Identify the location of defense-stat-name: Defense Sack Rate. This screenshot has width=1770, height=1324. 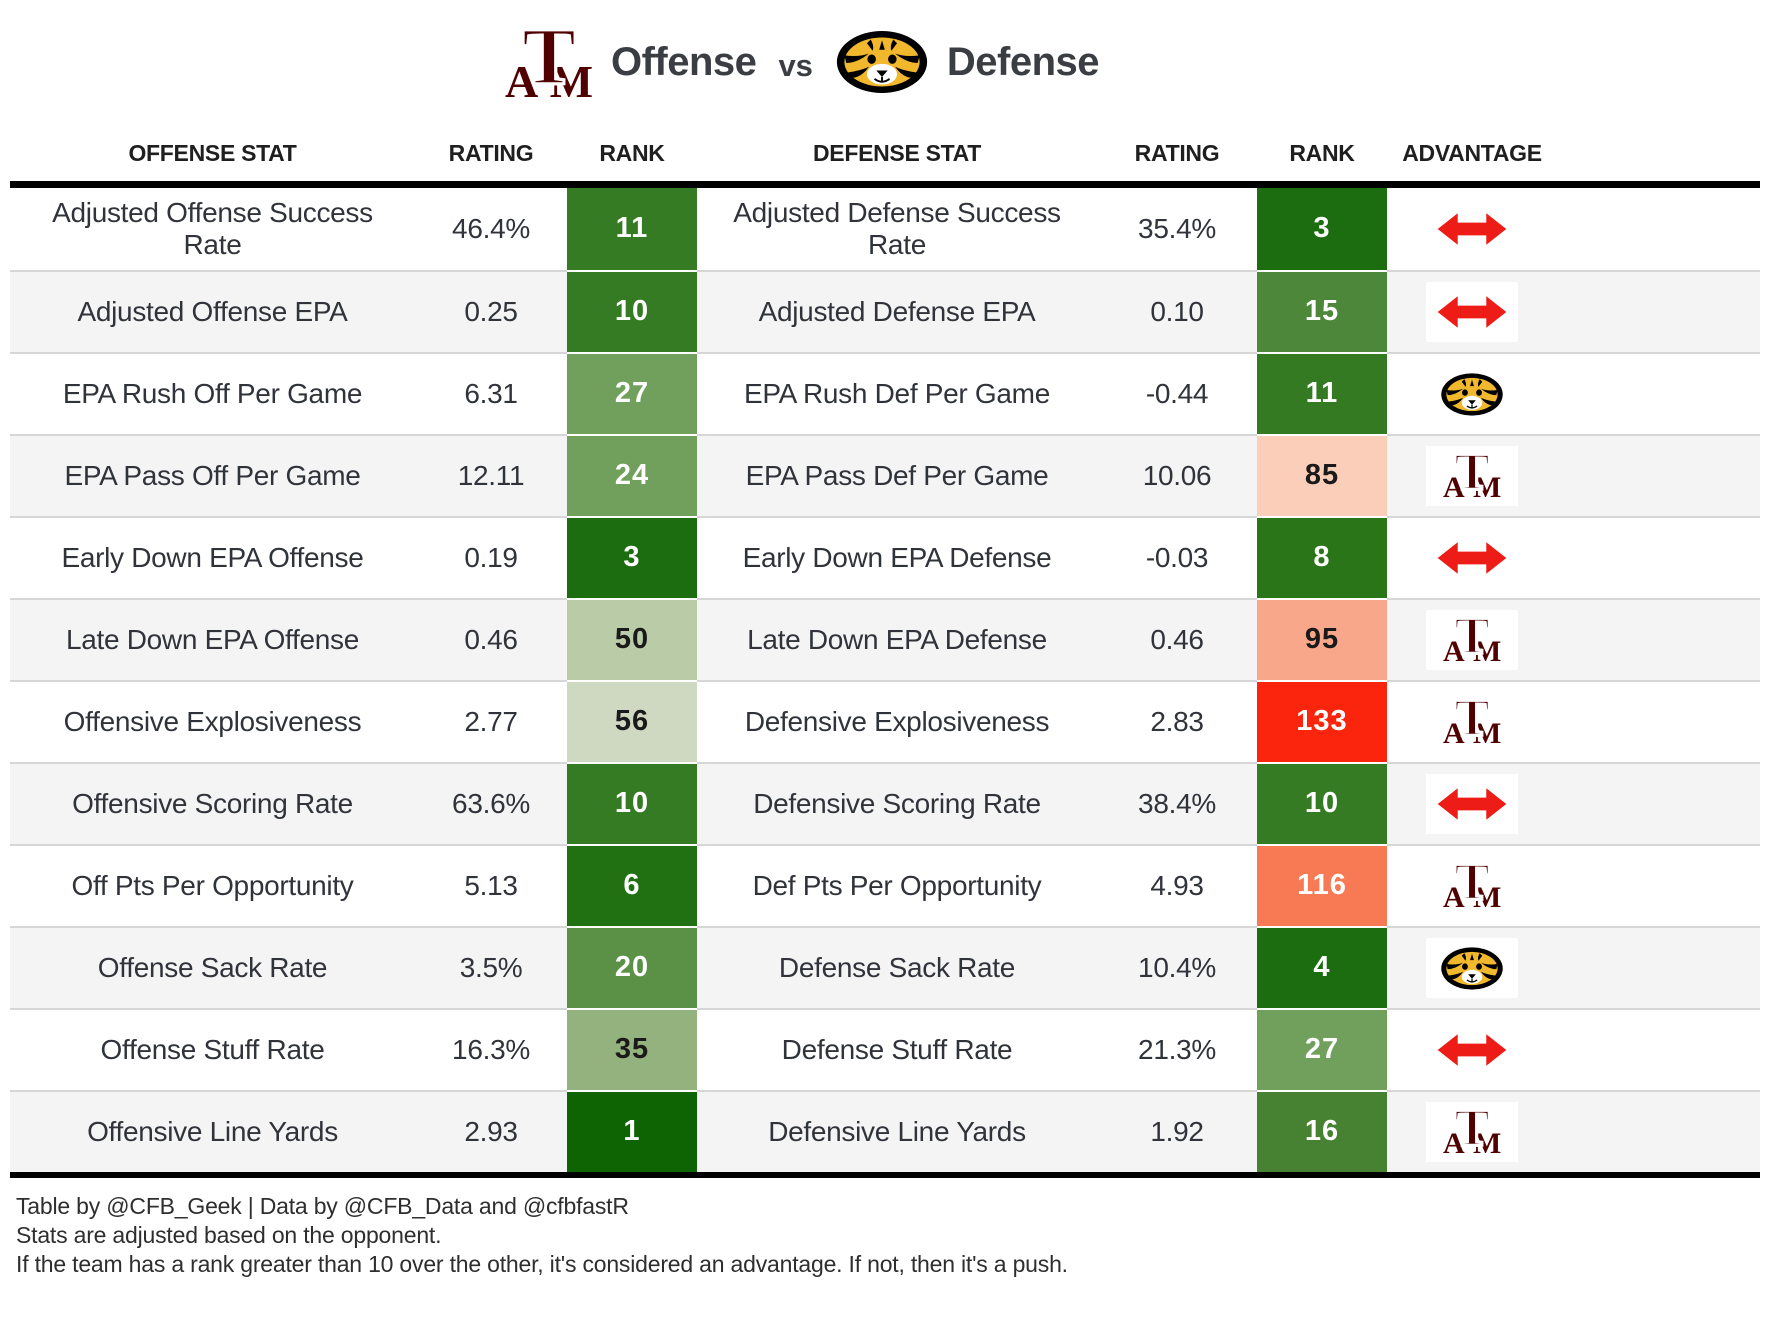
(897, 967).